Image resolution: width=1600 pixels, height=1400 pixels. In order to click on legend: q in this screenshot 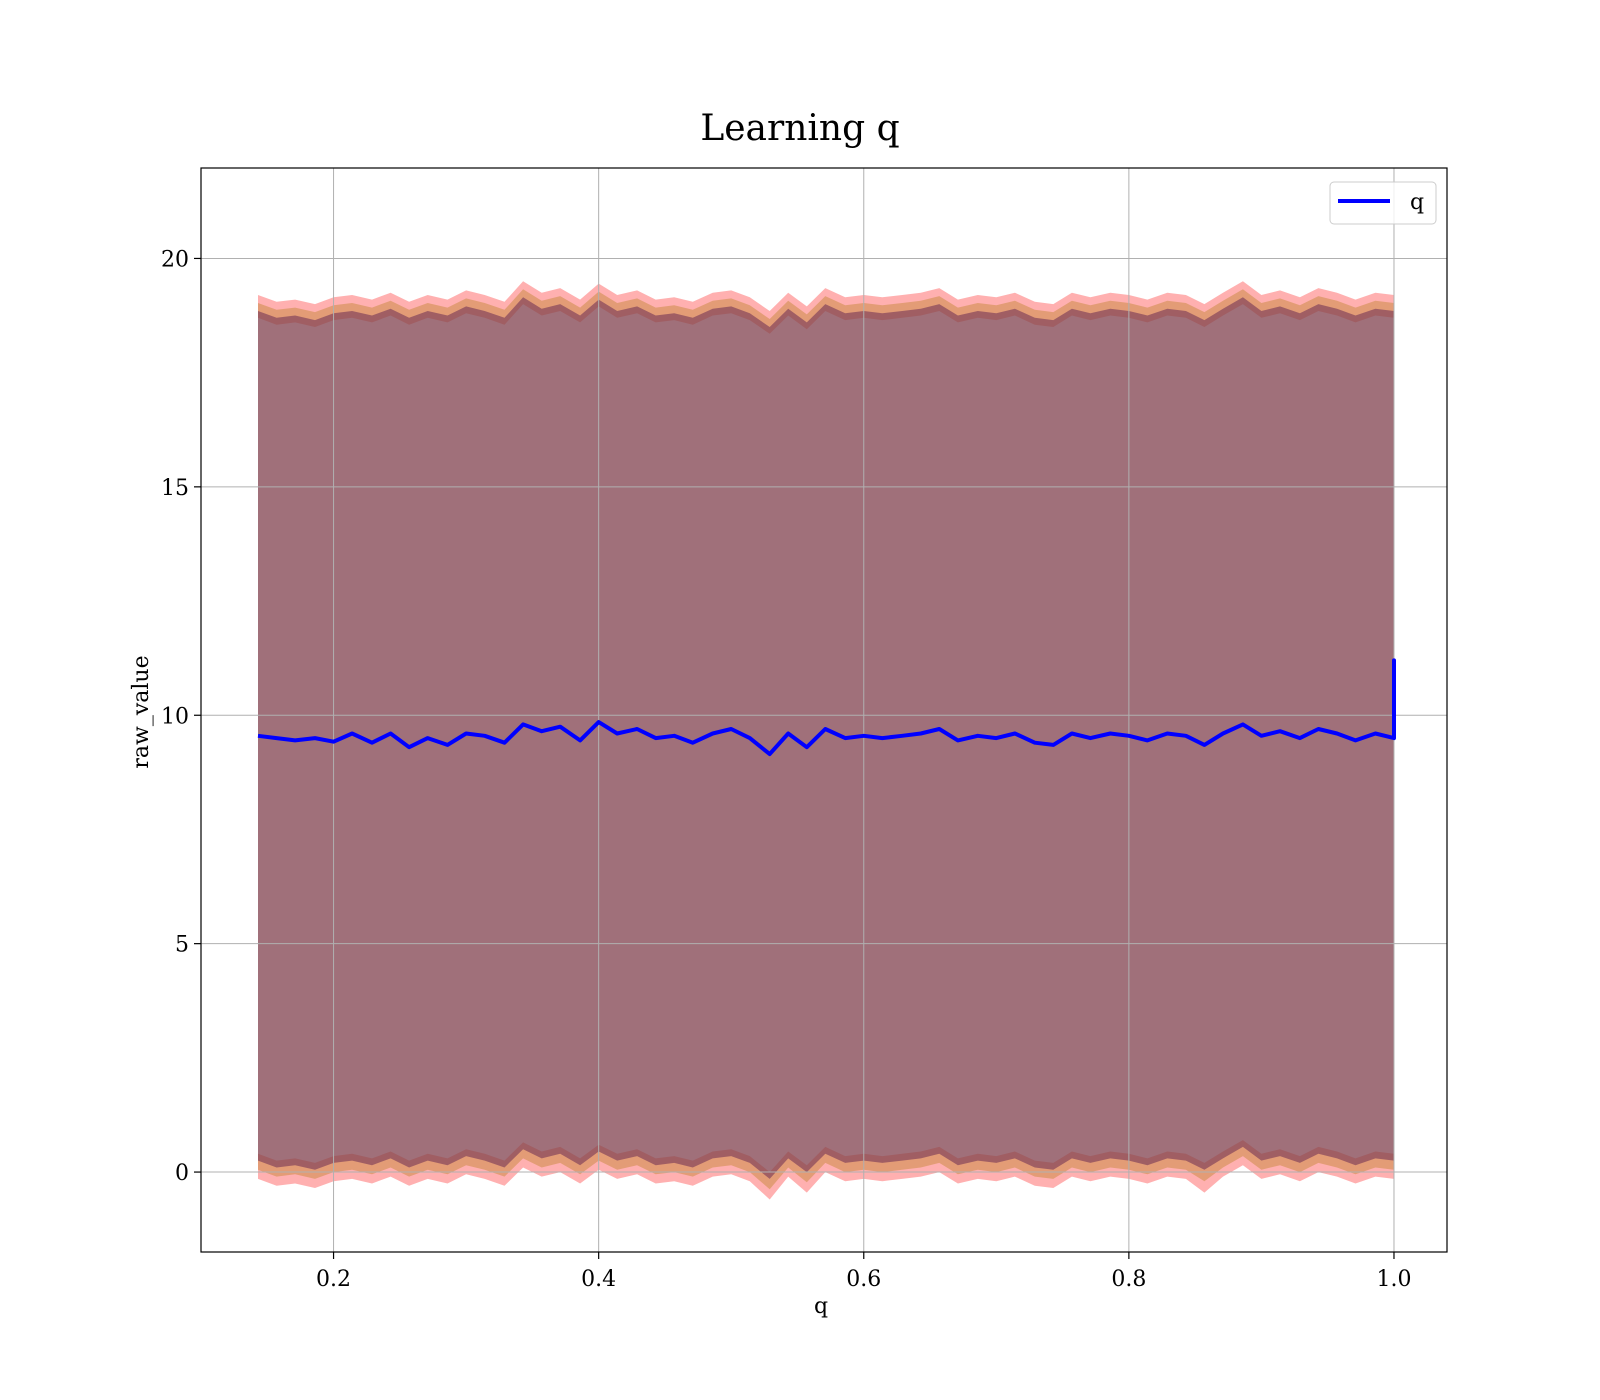, I will do `click(1383, 203)`.